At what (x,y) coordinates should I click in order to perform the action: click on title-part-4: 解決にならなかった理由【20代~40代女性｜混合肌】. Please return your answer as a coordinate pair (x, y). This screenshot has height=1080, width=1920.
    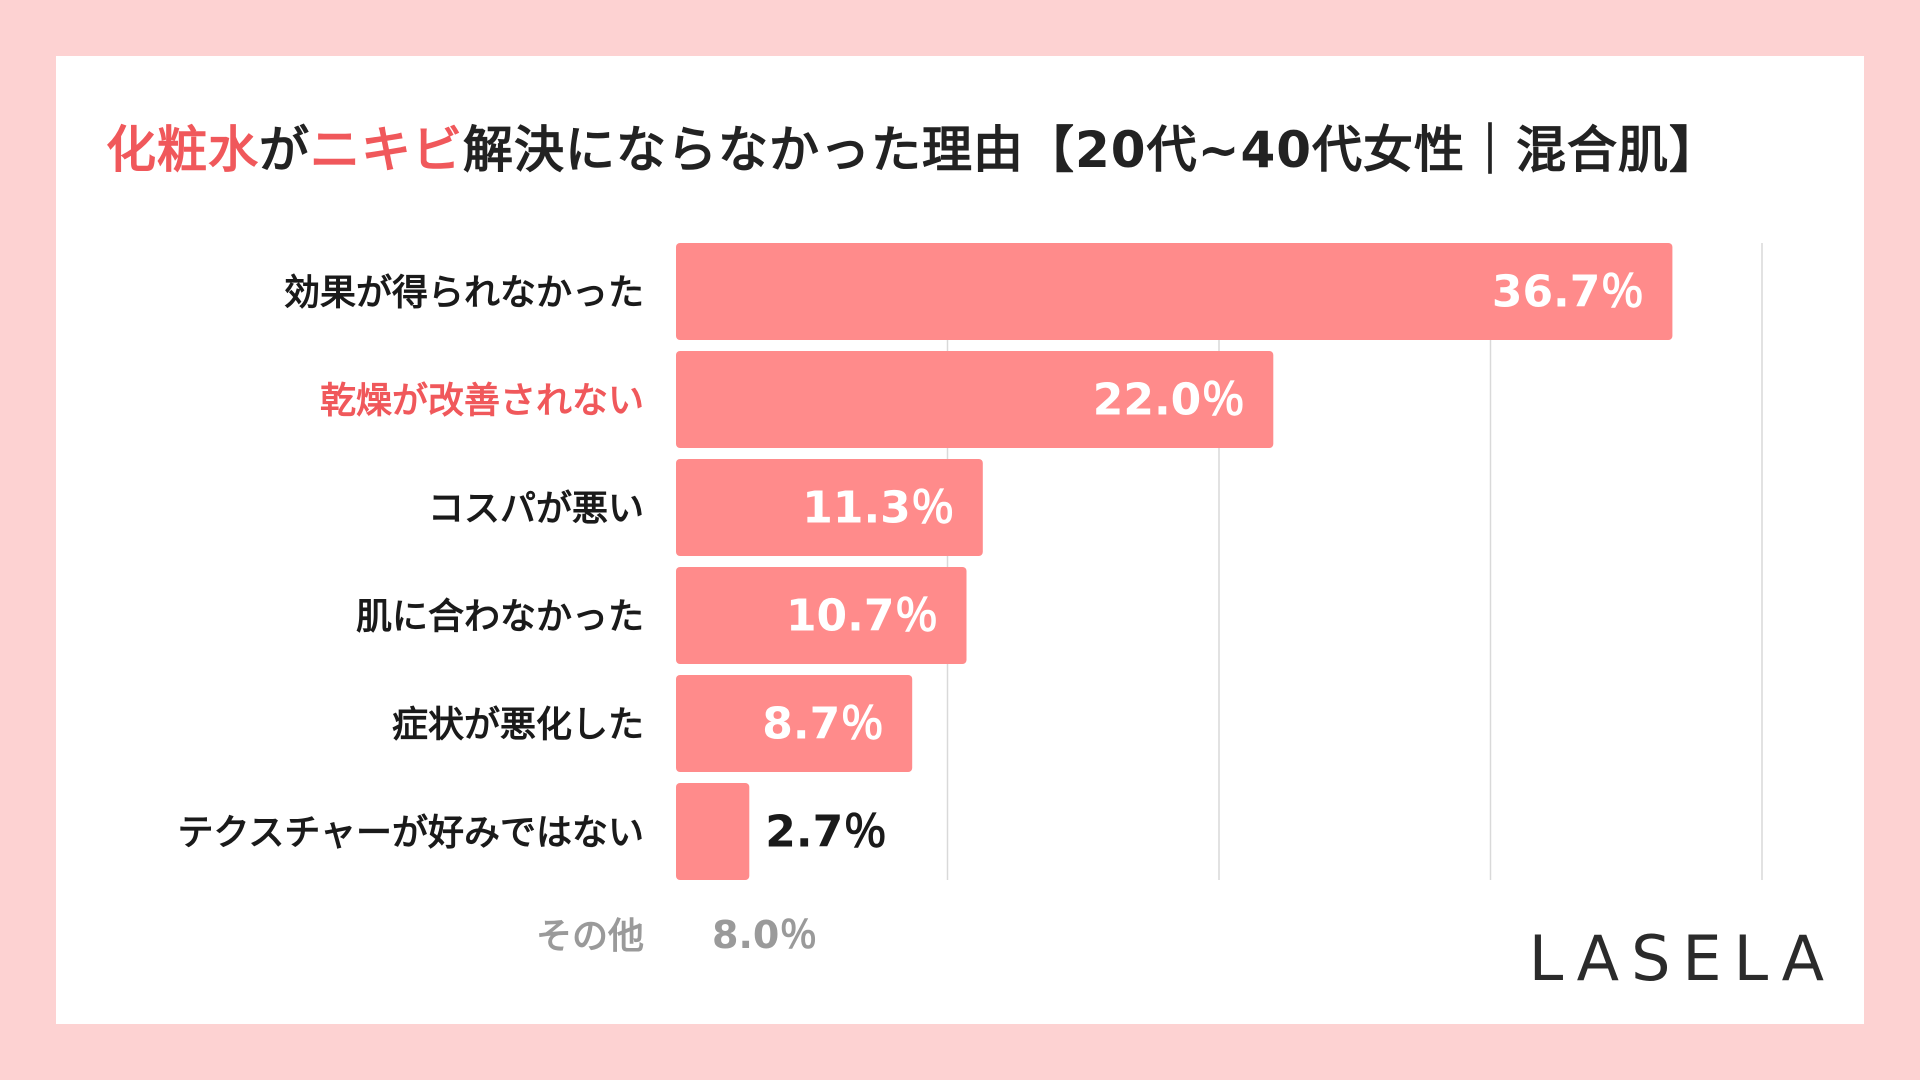
    Looking at the image, I should click on (1092, 150).